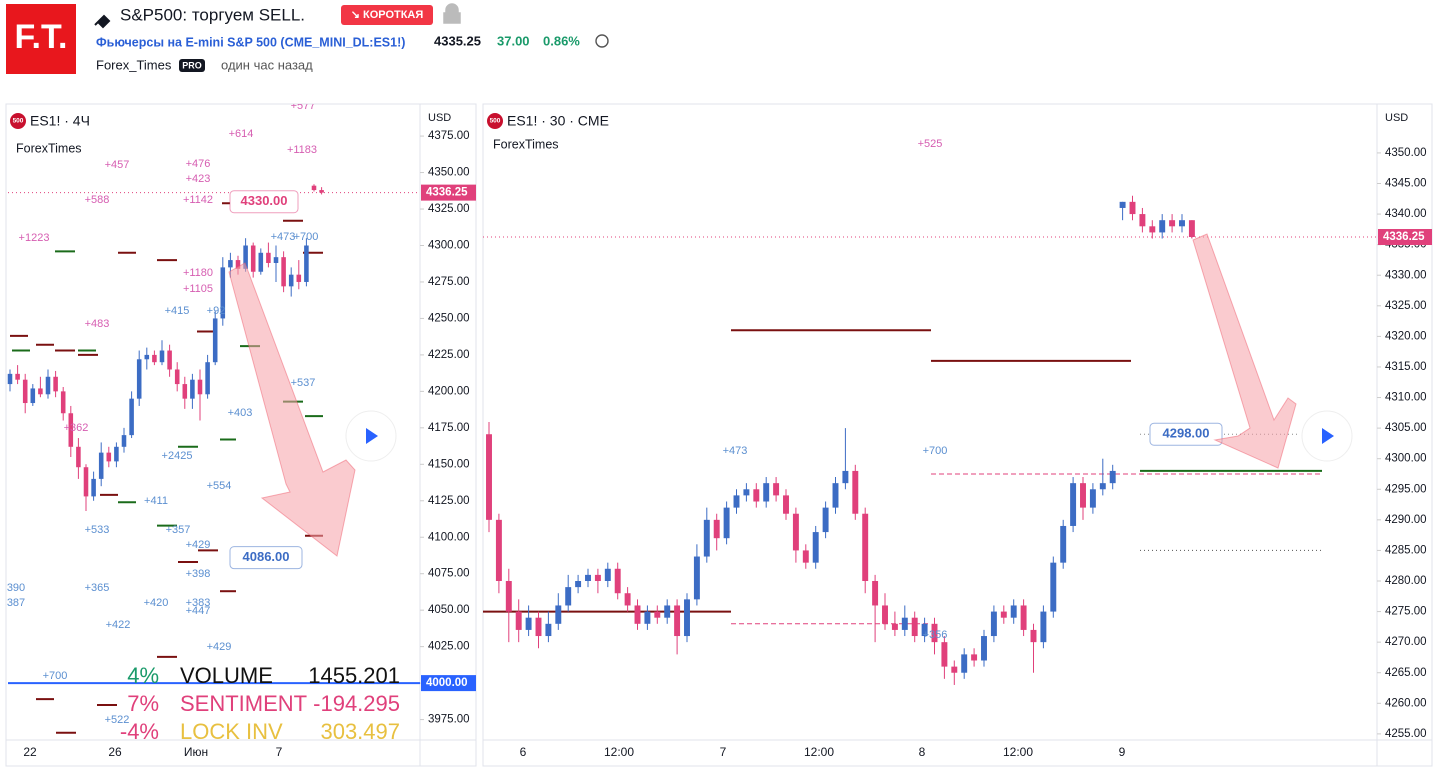  I want to click on trade-annotation: +420, so click(156, 603).